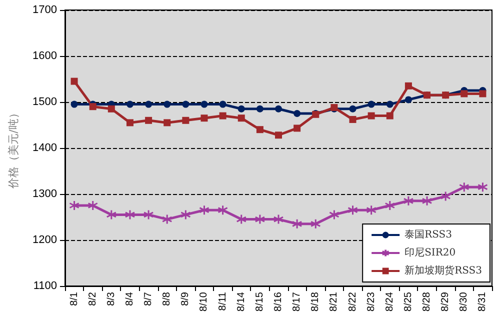 The height and width of the screenshot is (324, 500). What do you see at coordinates (45, 286) in the screenshot?
I see `y-tick-label: 1100` at bounding box center [45, 286].